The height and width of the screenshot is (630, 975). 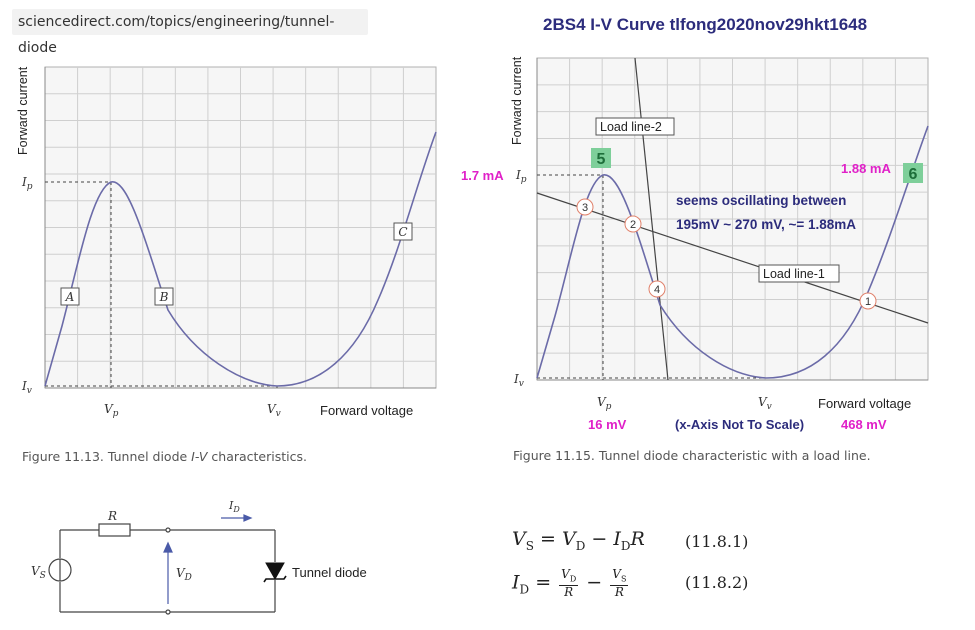 I want to click on point-4-label: 4, so click(x=657, y=290).